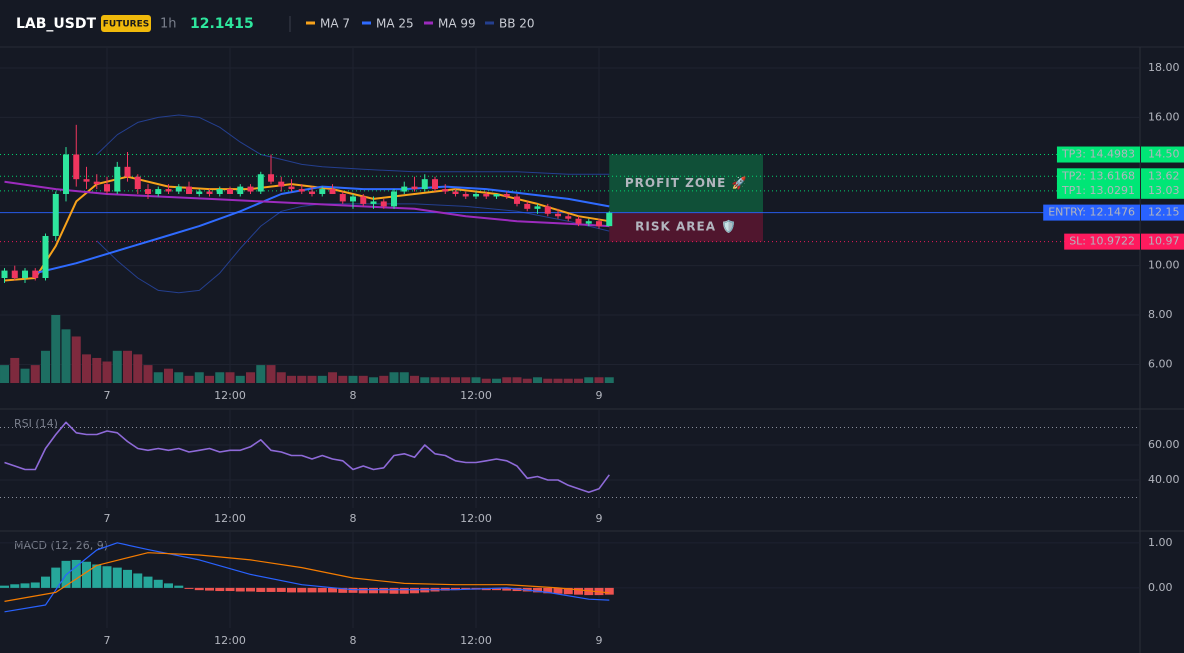 Image resolution: width=1184 pixels, height=653 pixels. What do you see at coordinates (686, 227) in the screenshot?
I see `zone-label: RISK AREA 🛡️` at bounding box center [686, 227].